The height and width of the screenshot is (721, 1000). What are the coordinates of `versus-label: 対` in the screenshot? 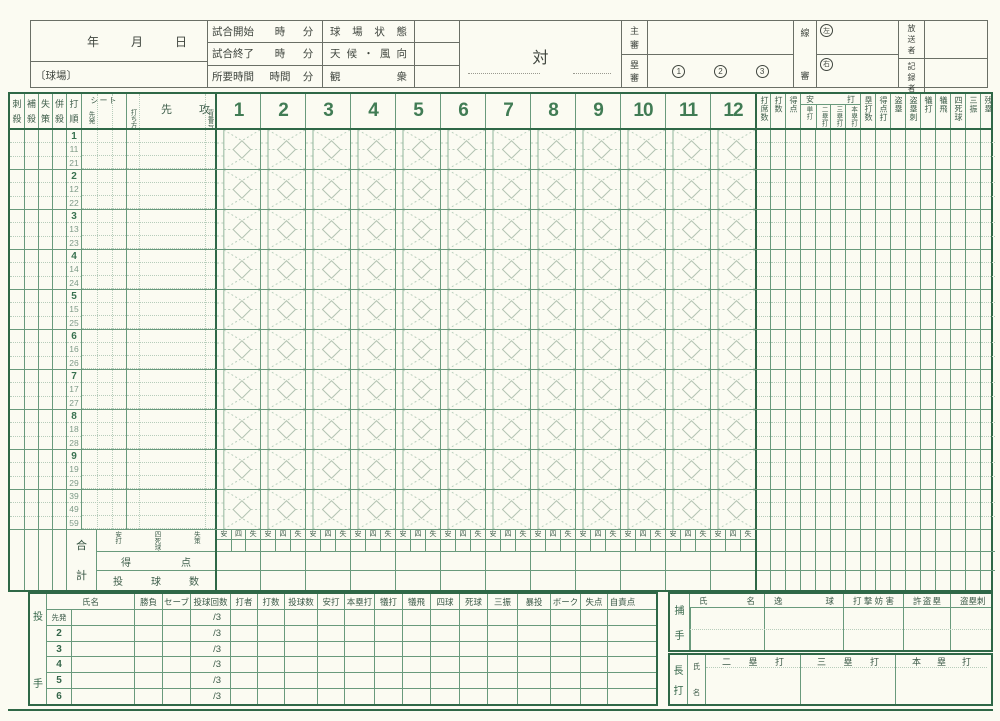 It's located at (540, 58).